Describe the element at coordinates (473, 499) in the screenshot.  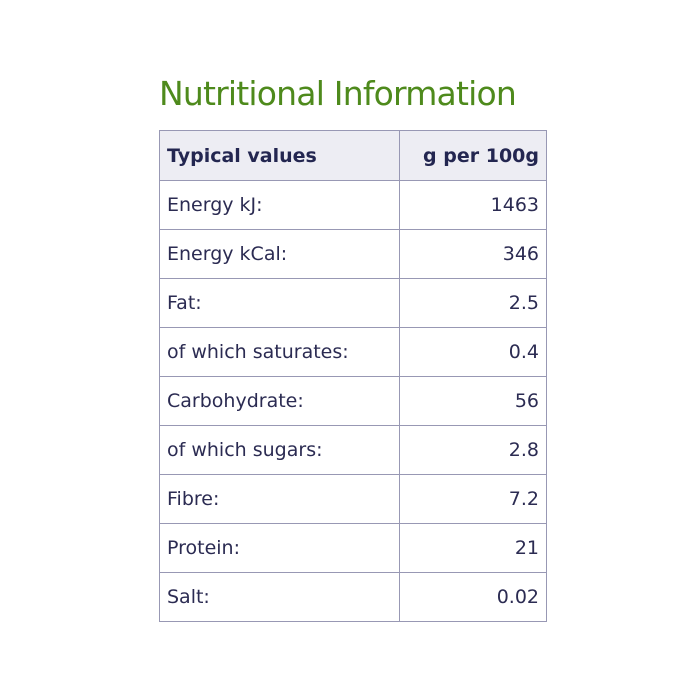
I see `row-value: 7.2` at that location.